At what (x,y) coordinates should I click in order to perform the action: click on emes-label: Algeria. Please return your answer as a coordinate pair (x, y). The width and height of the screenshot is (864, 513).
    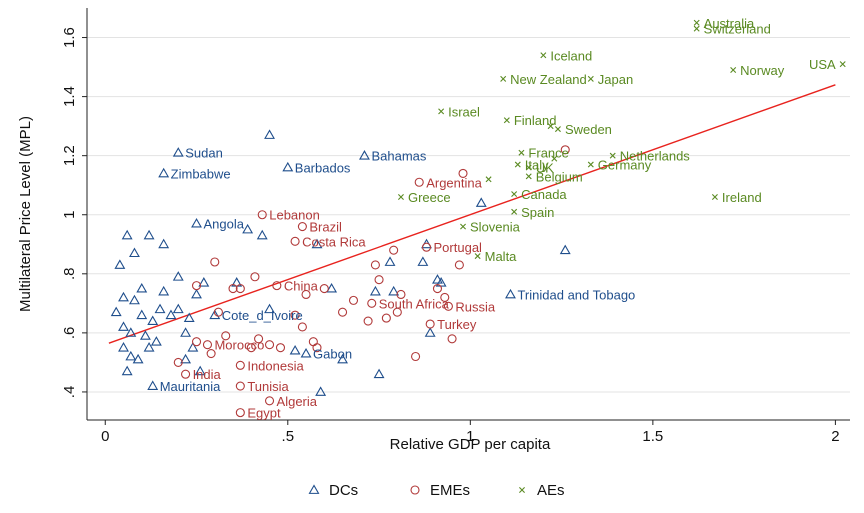
    Looking at the image, I should click on (297, 401).